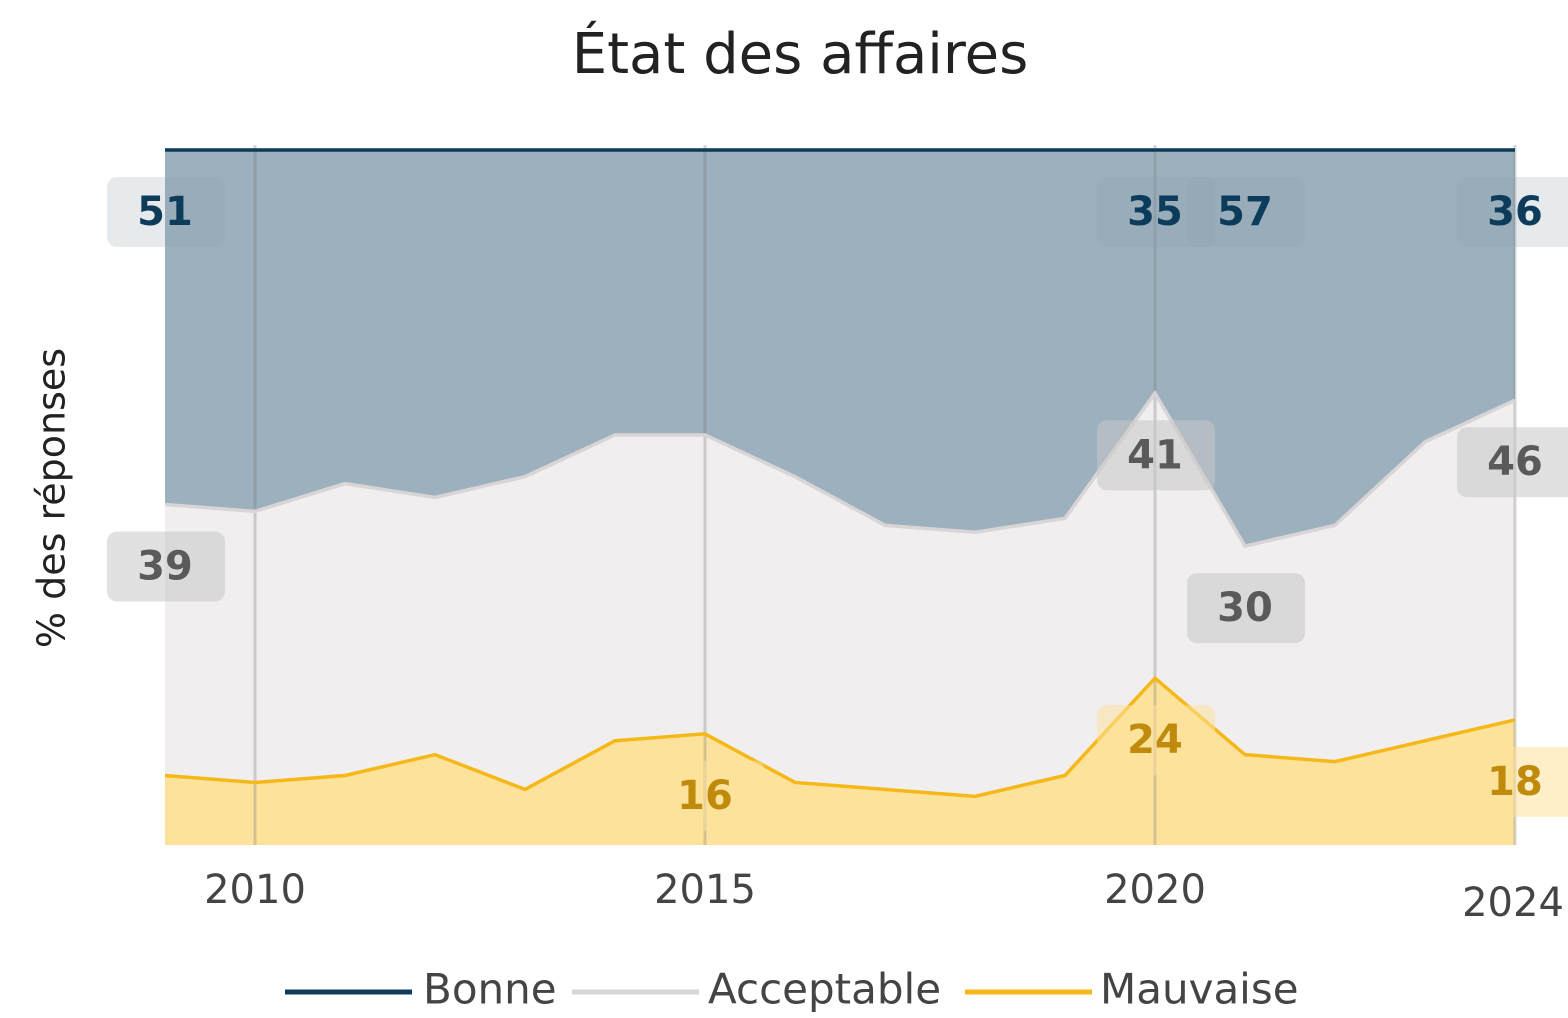 Image resolution: width=1568 pixels, height=1018 pixels. I want to click on data-label: 35, so click(1155, 212).